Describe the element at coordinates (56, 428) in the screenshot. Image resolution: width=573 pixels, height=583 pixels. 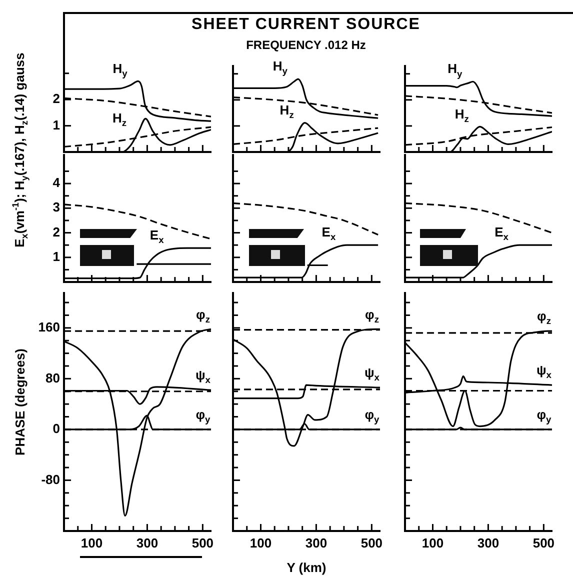
I see `y-tick-label: 0` at that location.